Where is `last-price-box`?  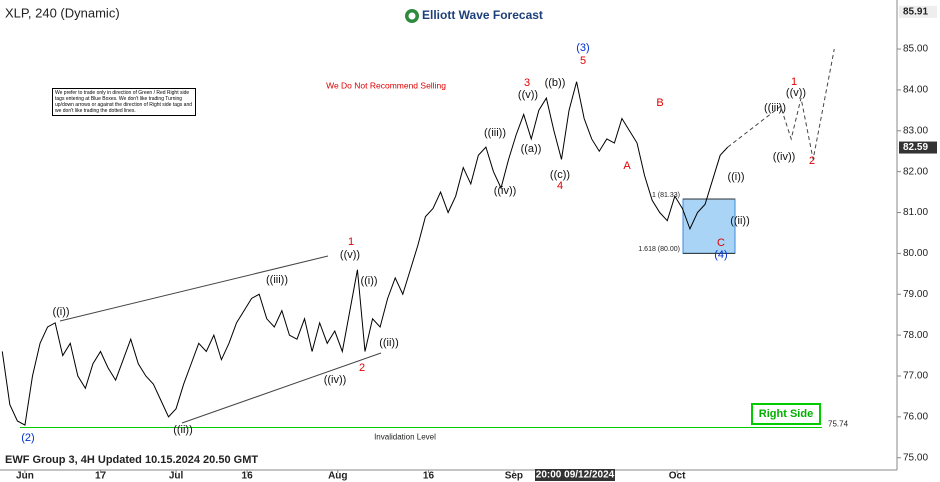
last-price-box is located at coordinates (918, 147).